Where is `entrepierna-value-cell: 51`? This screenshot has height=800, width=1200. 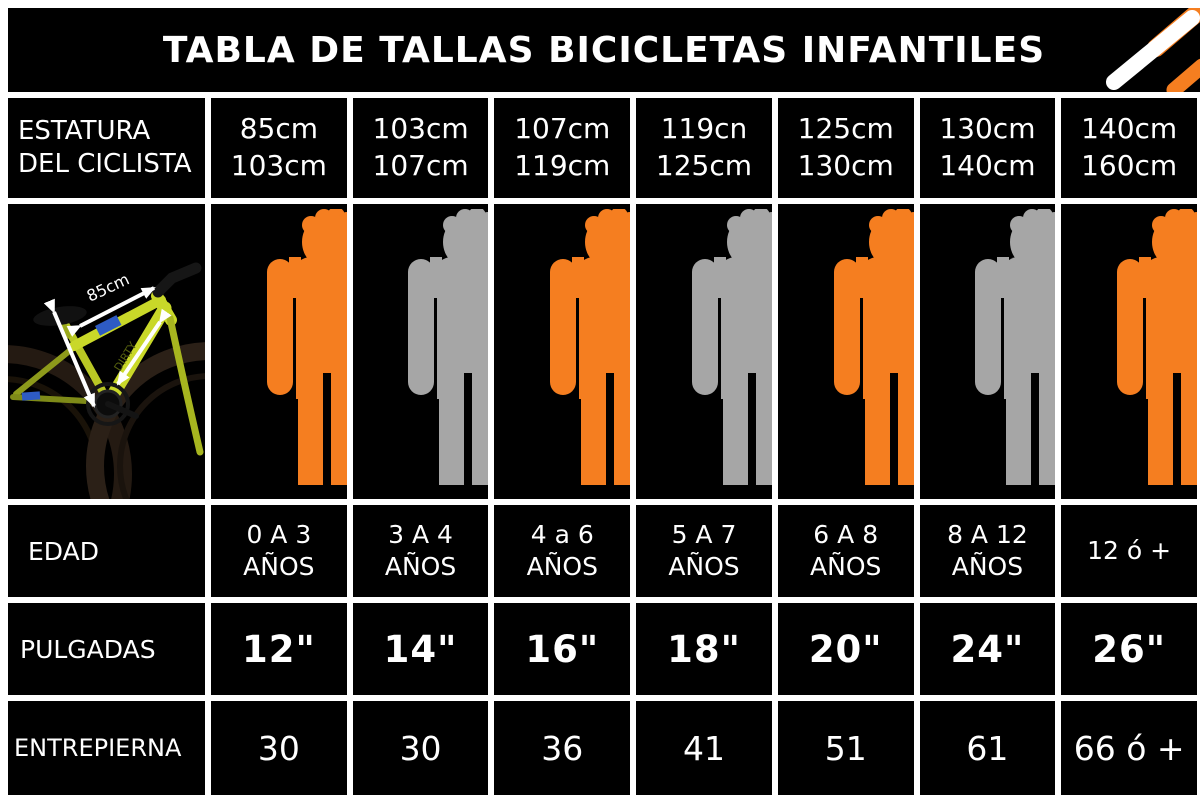 entrepierna-value-cell: 51 is located at coordinates (845, 748).